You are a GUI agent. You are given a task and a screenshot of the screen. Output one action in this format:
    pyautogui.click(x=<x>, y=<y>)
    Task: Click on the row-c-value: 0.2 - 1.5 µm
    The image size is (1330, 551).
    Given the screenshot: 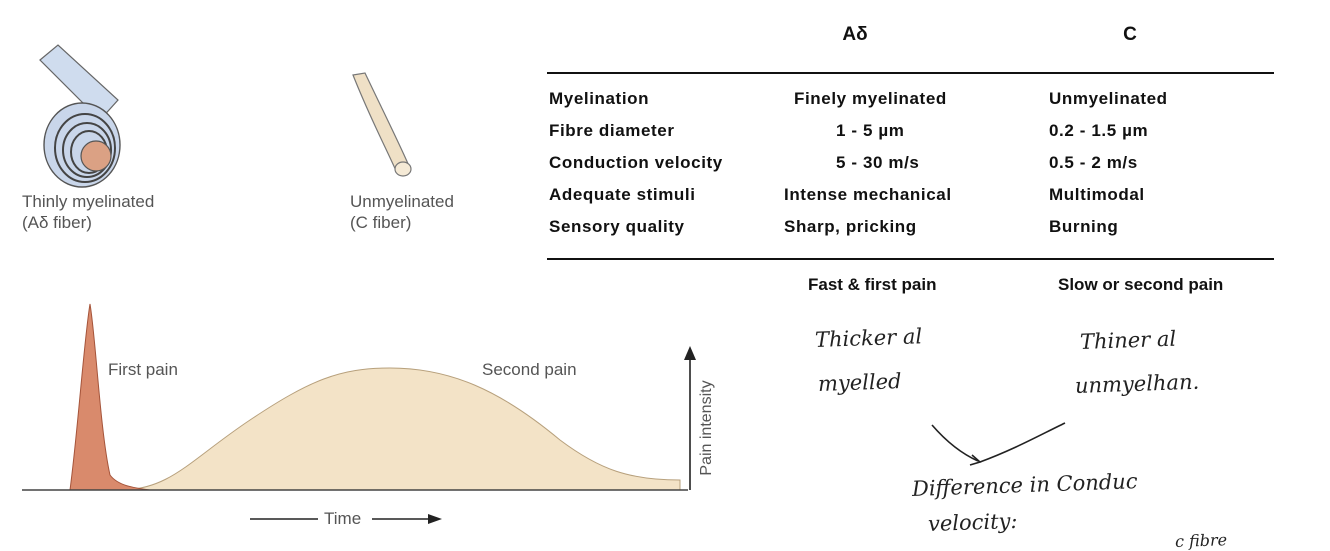 What is the action you would take?
    pyautogui.click(x=1099, y=130)
    